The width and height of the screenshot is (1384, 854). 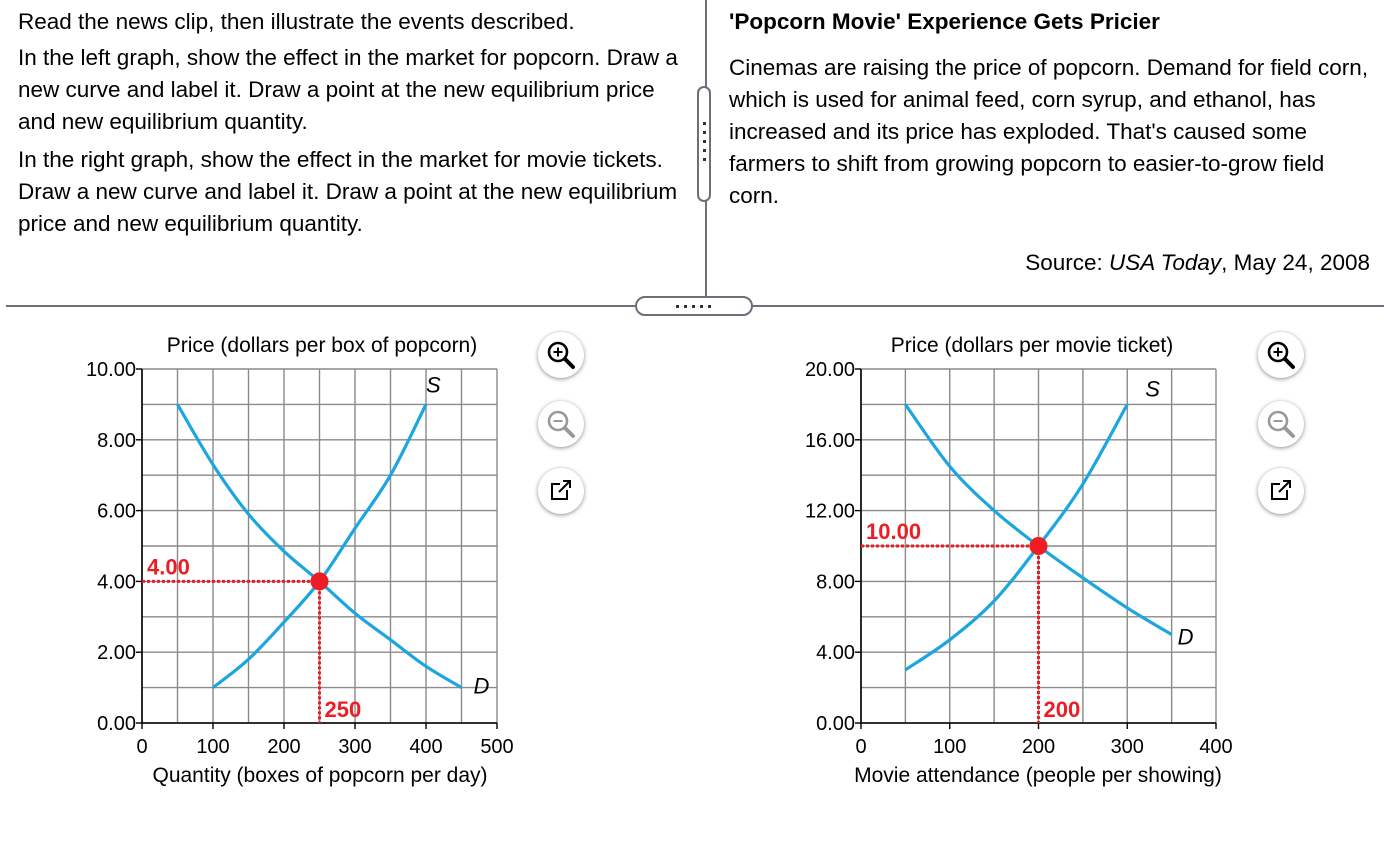 I want to click on zoom-in-button-left, so click(x=561, y=355).